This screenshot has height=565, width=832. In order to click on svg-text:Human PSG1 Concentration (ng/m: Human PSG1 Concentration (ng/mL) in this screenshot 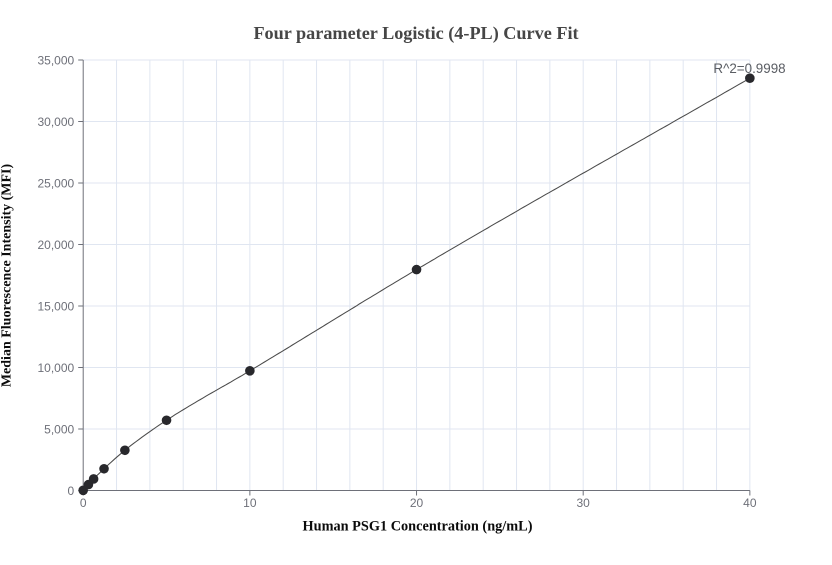, I will do `click(418, 527)`.